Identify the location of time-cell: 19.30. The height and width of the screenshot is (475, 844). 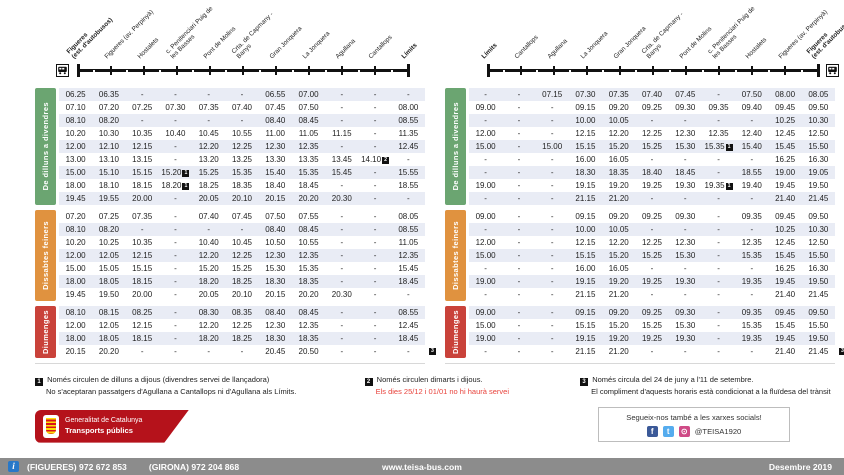
(685, 281).